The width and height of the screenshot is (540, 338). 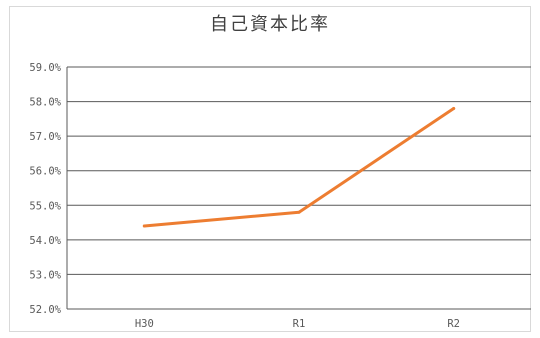 I want to click on y-tick-label: 56.0%, so click(x=45, y=172).